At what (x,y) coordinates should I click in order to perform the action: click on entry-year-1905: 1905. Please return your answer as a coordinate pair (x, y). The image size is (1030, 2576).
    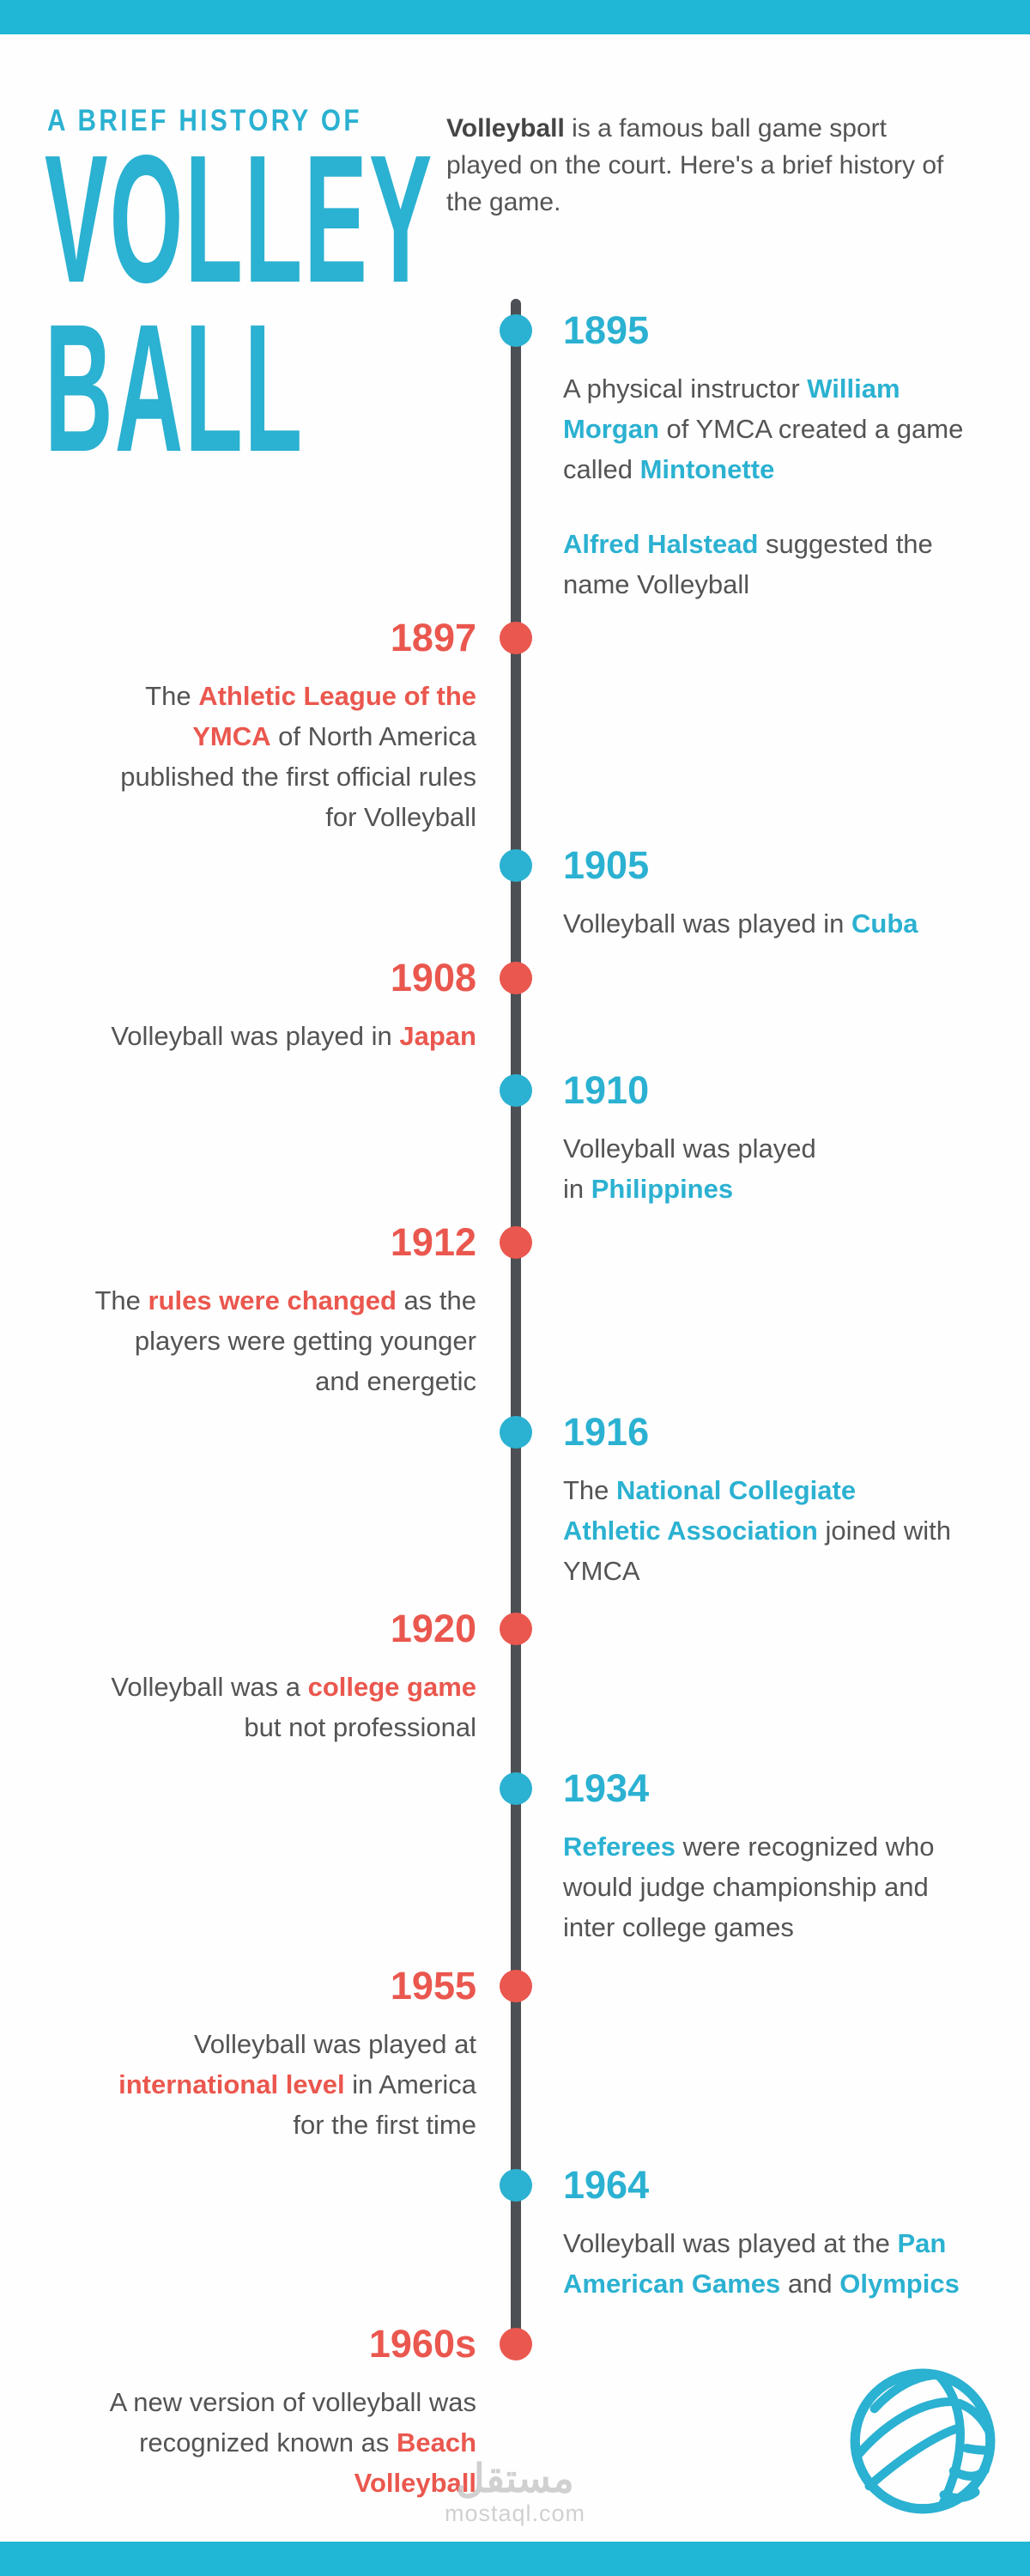
    Looking at the image, I should click on (606, 865).